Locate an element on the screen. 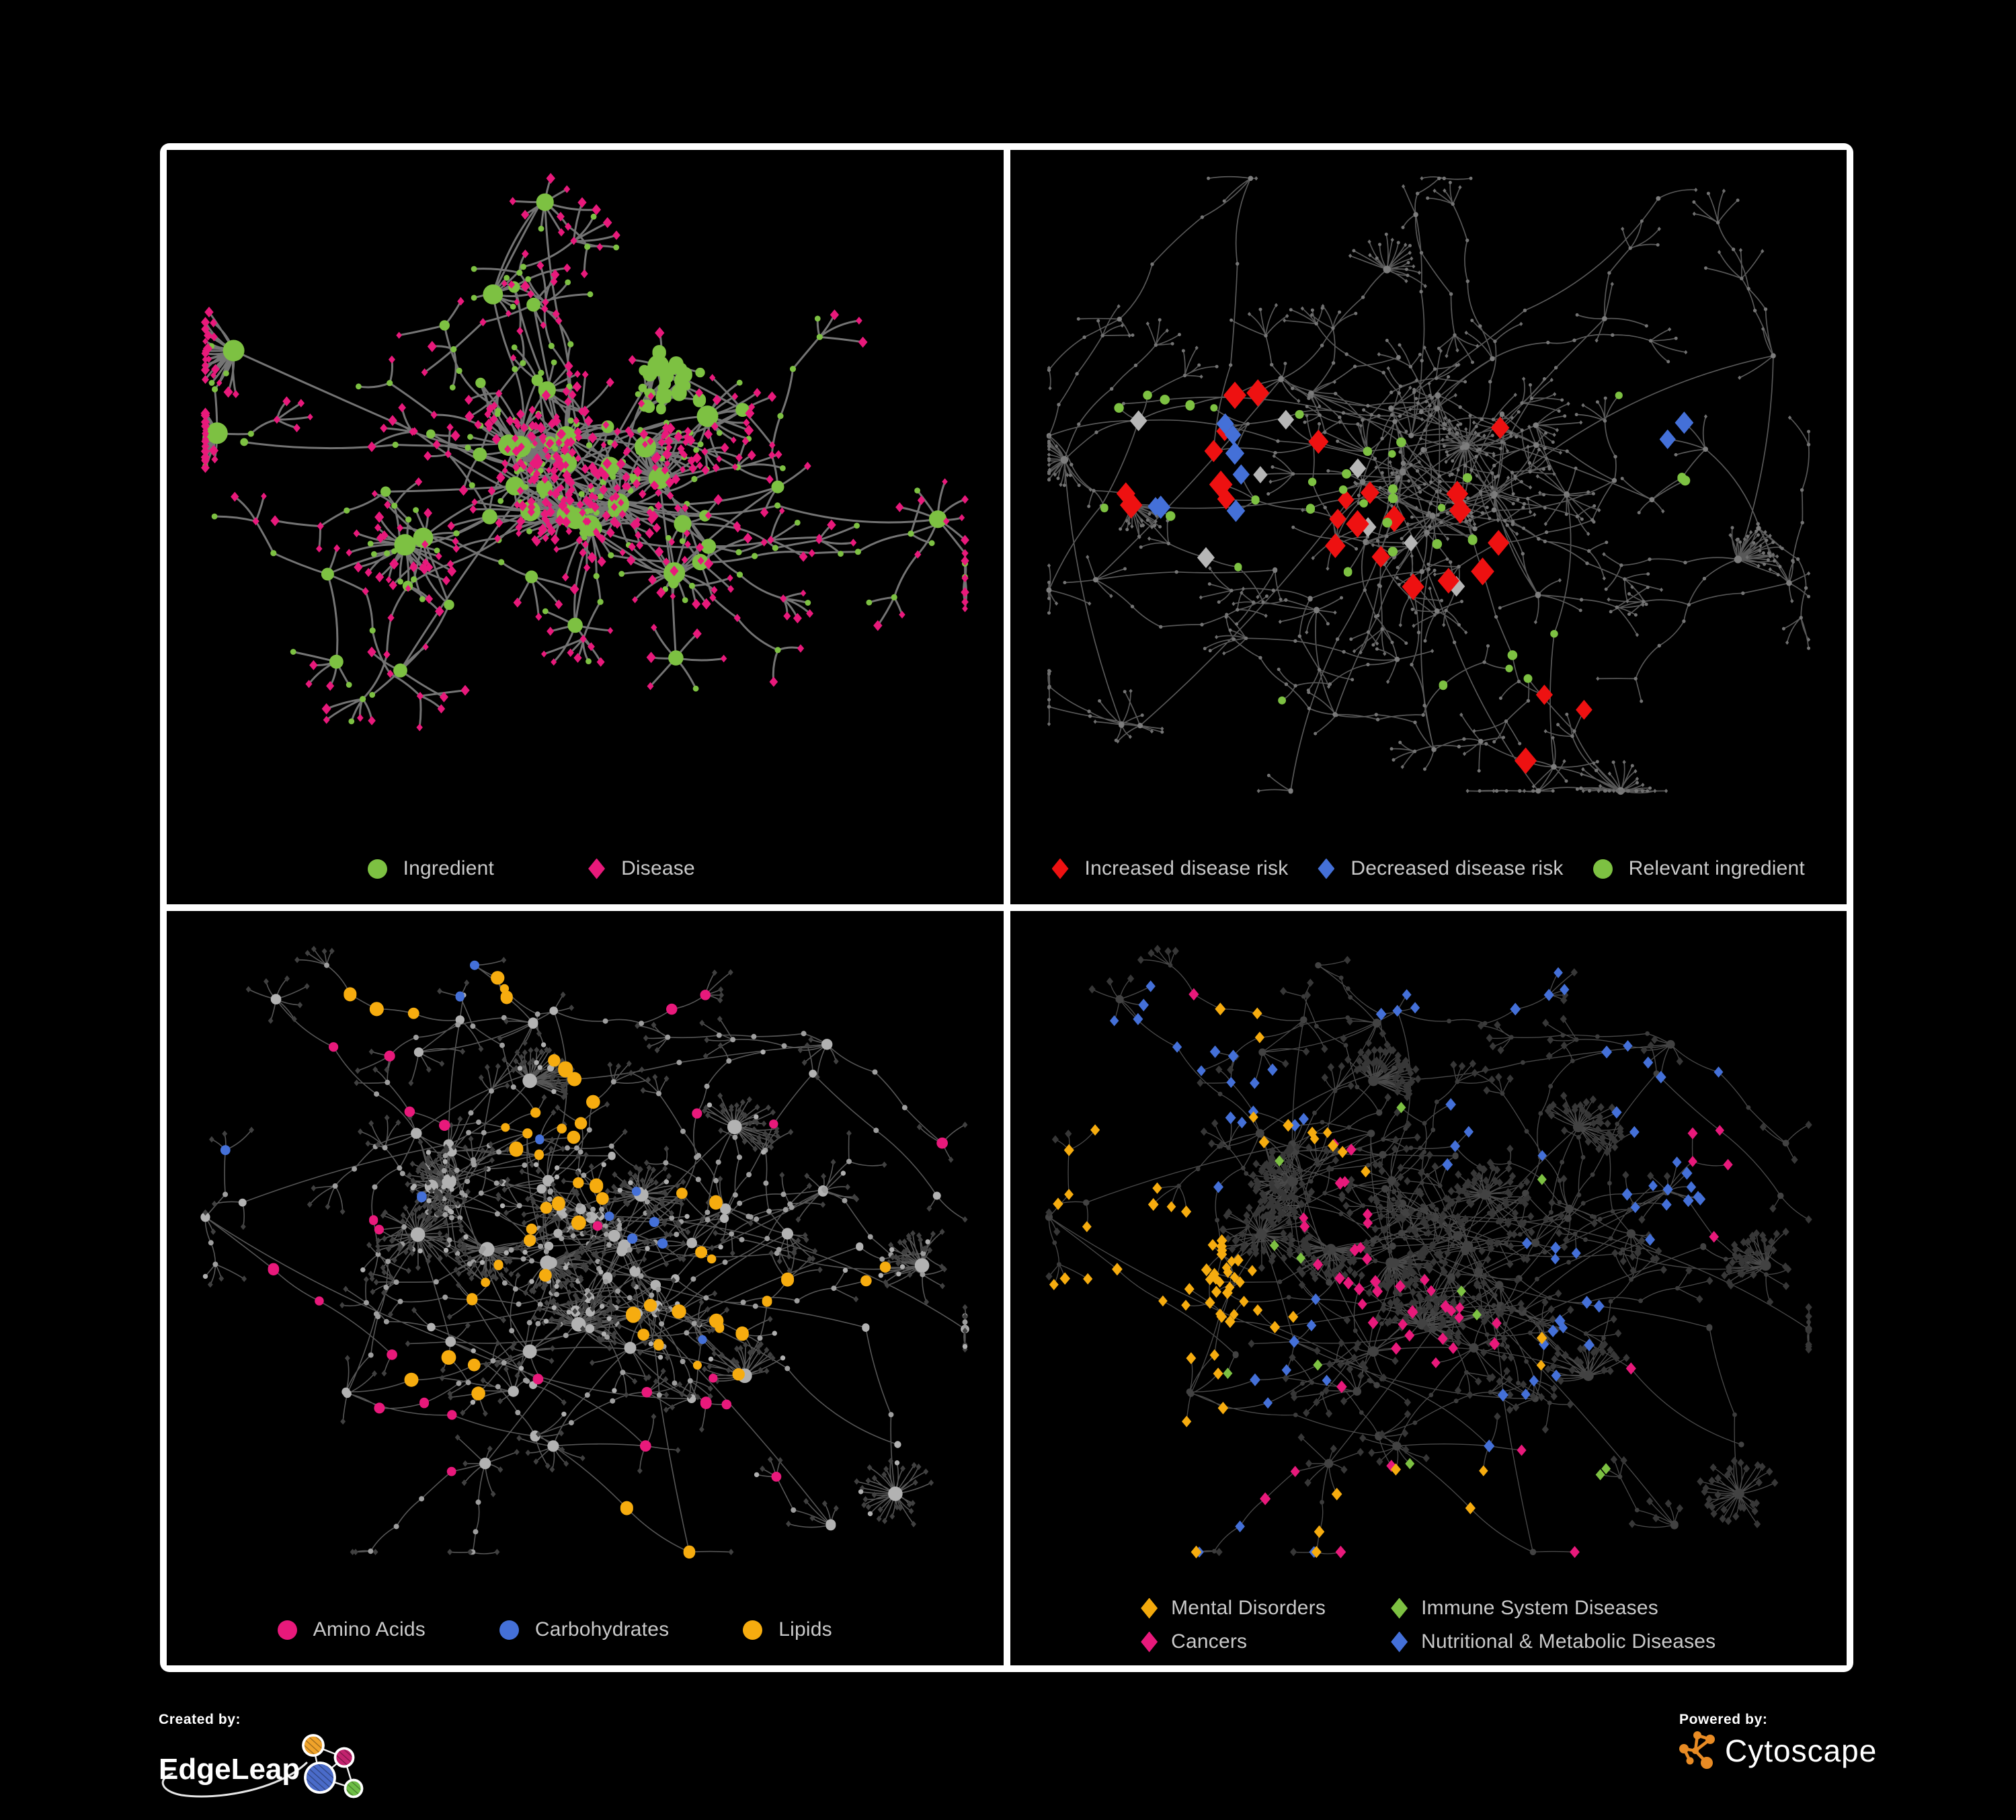 This screenshot has height=1820, width=2016. legend-item: Cancers is located at coordinates (1266, 1641).